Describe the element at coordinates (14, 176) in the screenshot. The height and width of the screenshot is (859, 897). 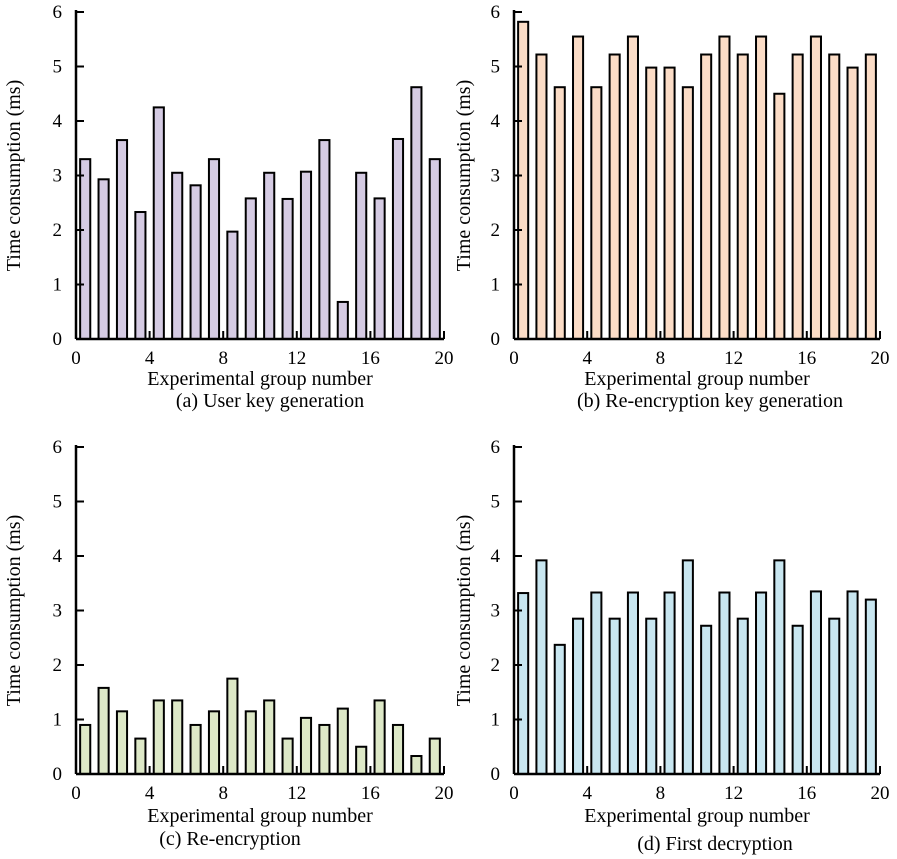
I see `y-axis-title: Time consumption (ms)` at that location.